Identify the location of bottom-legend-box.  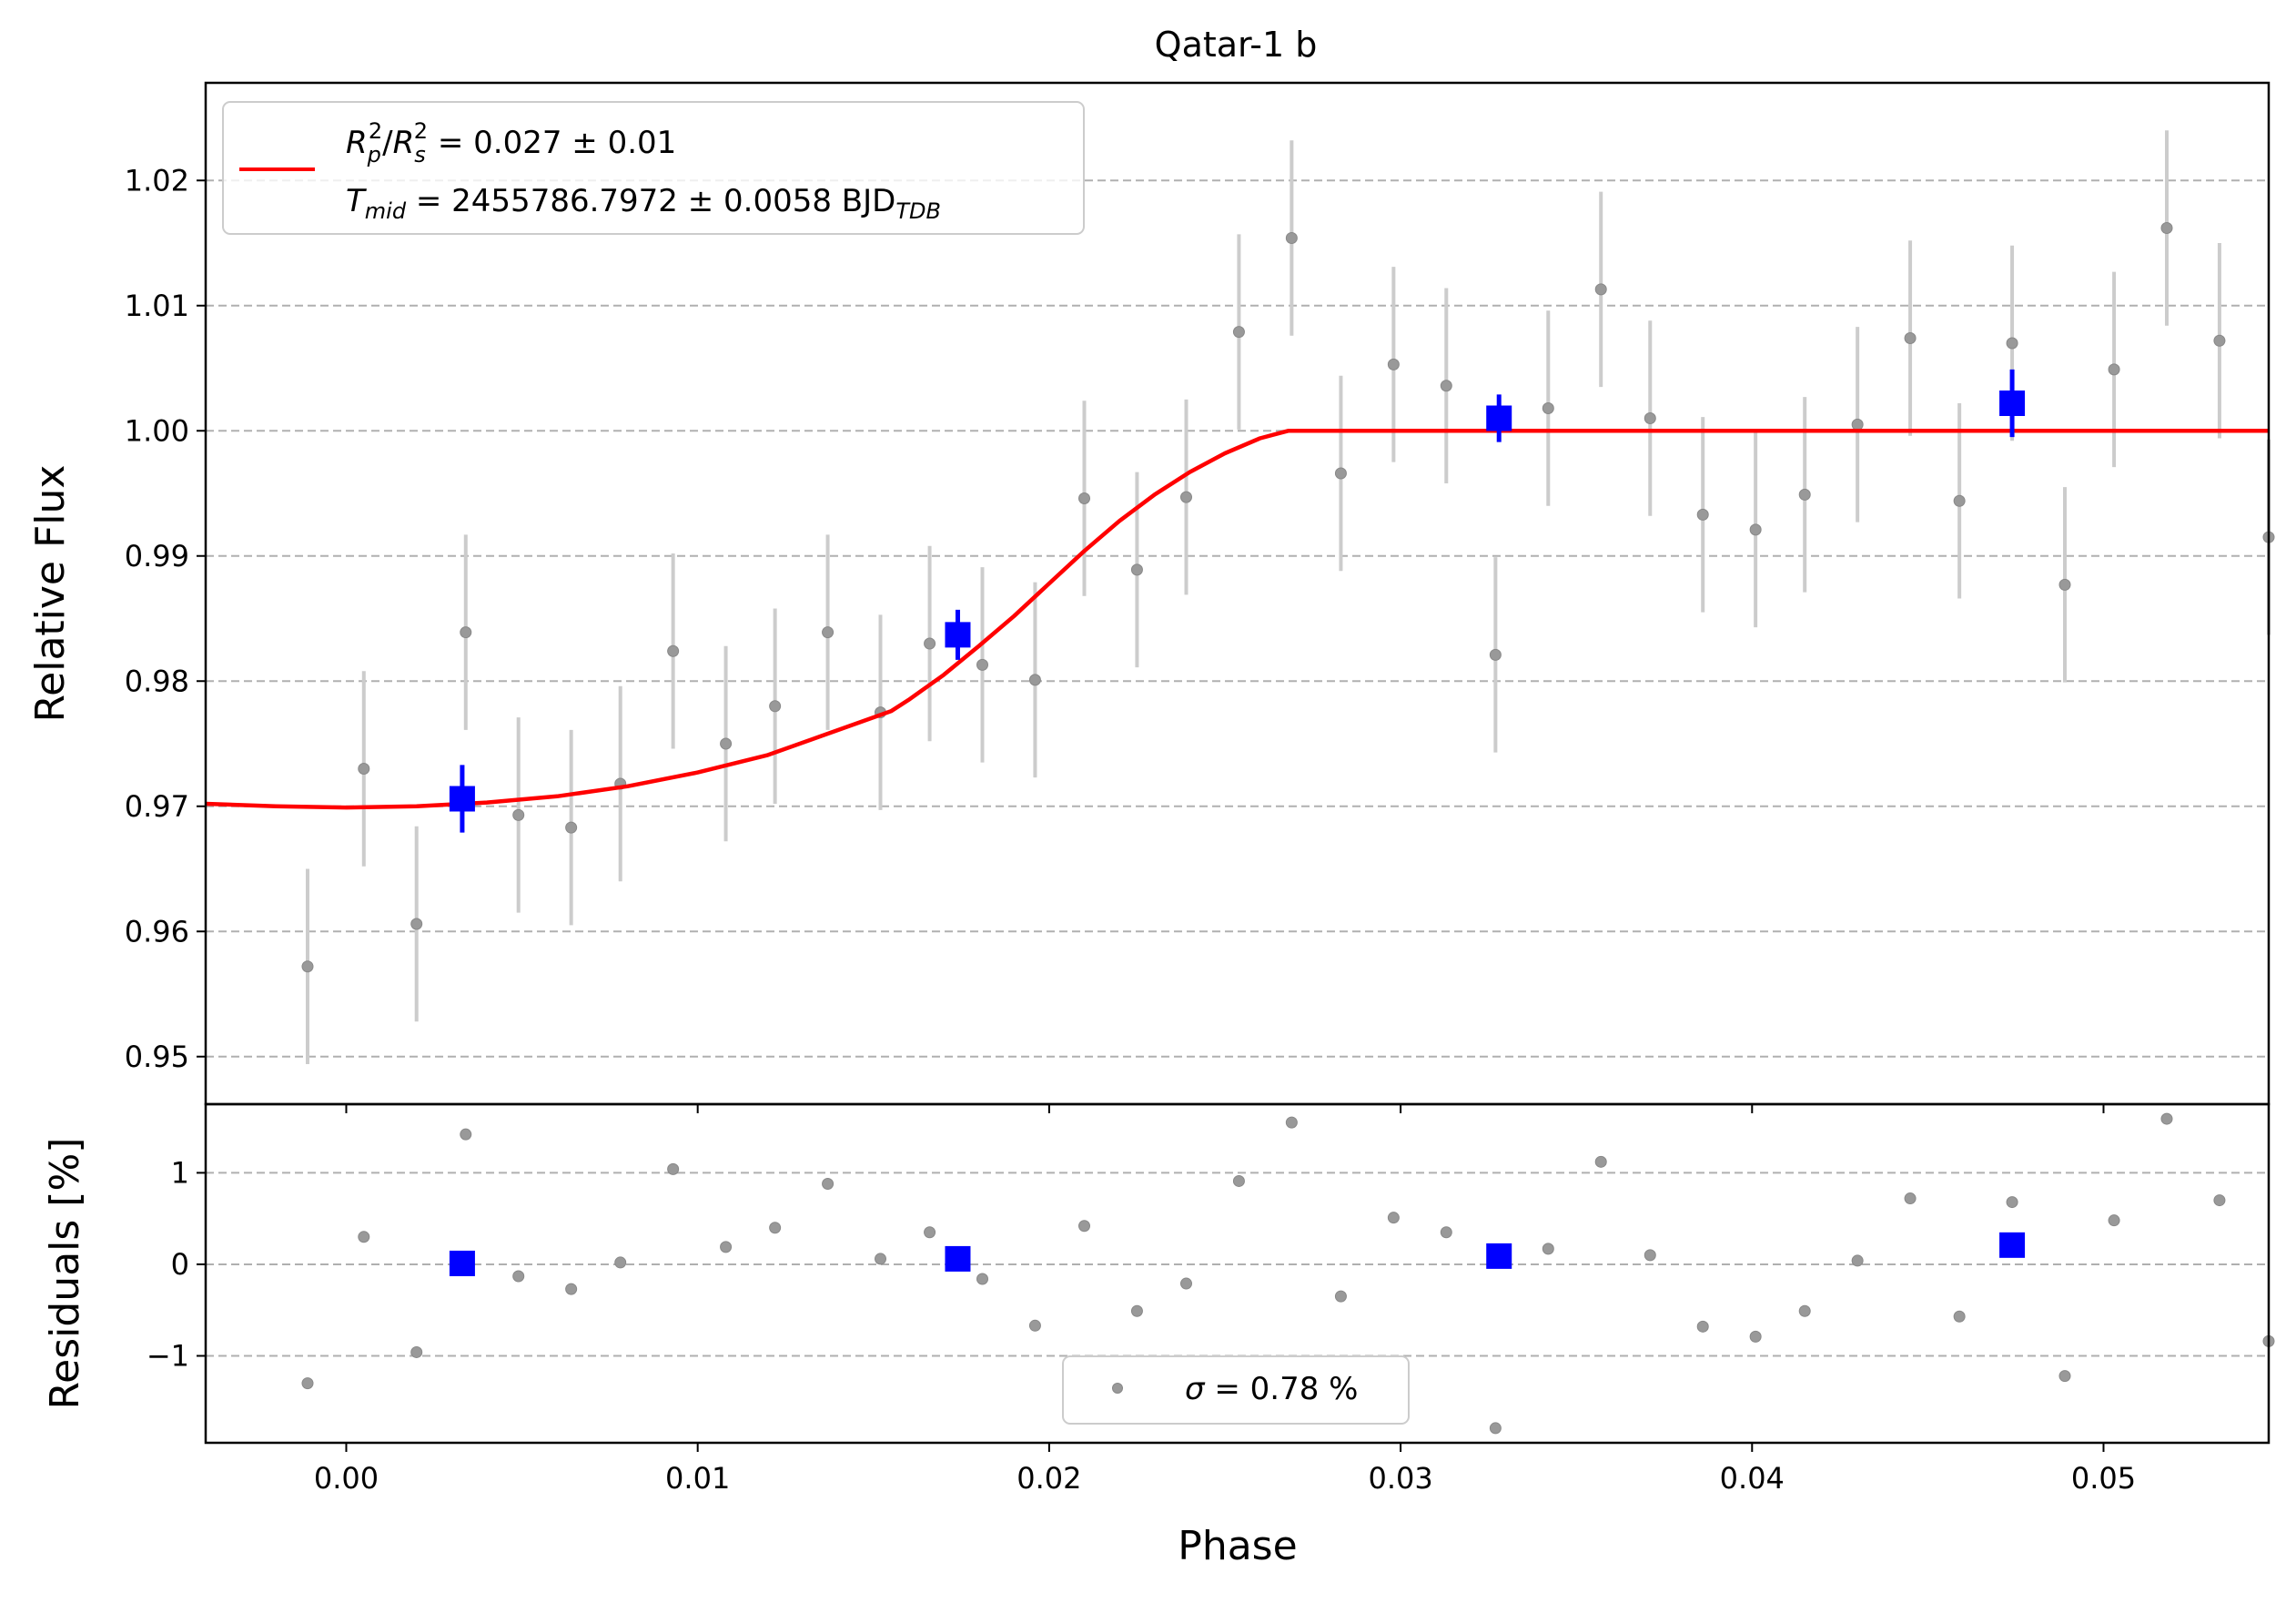
(1236, 1390).